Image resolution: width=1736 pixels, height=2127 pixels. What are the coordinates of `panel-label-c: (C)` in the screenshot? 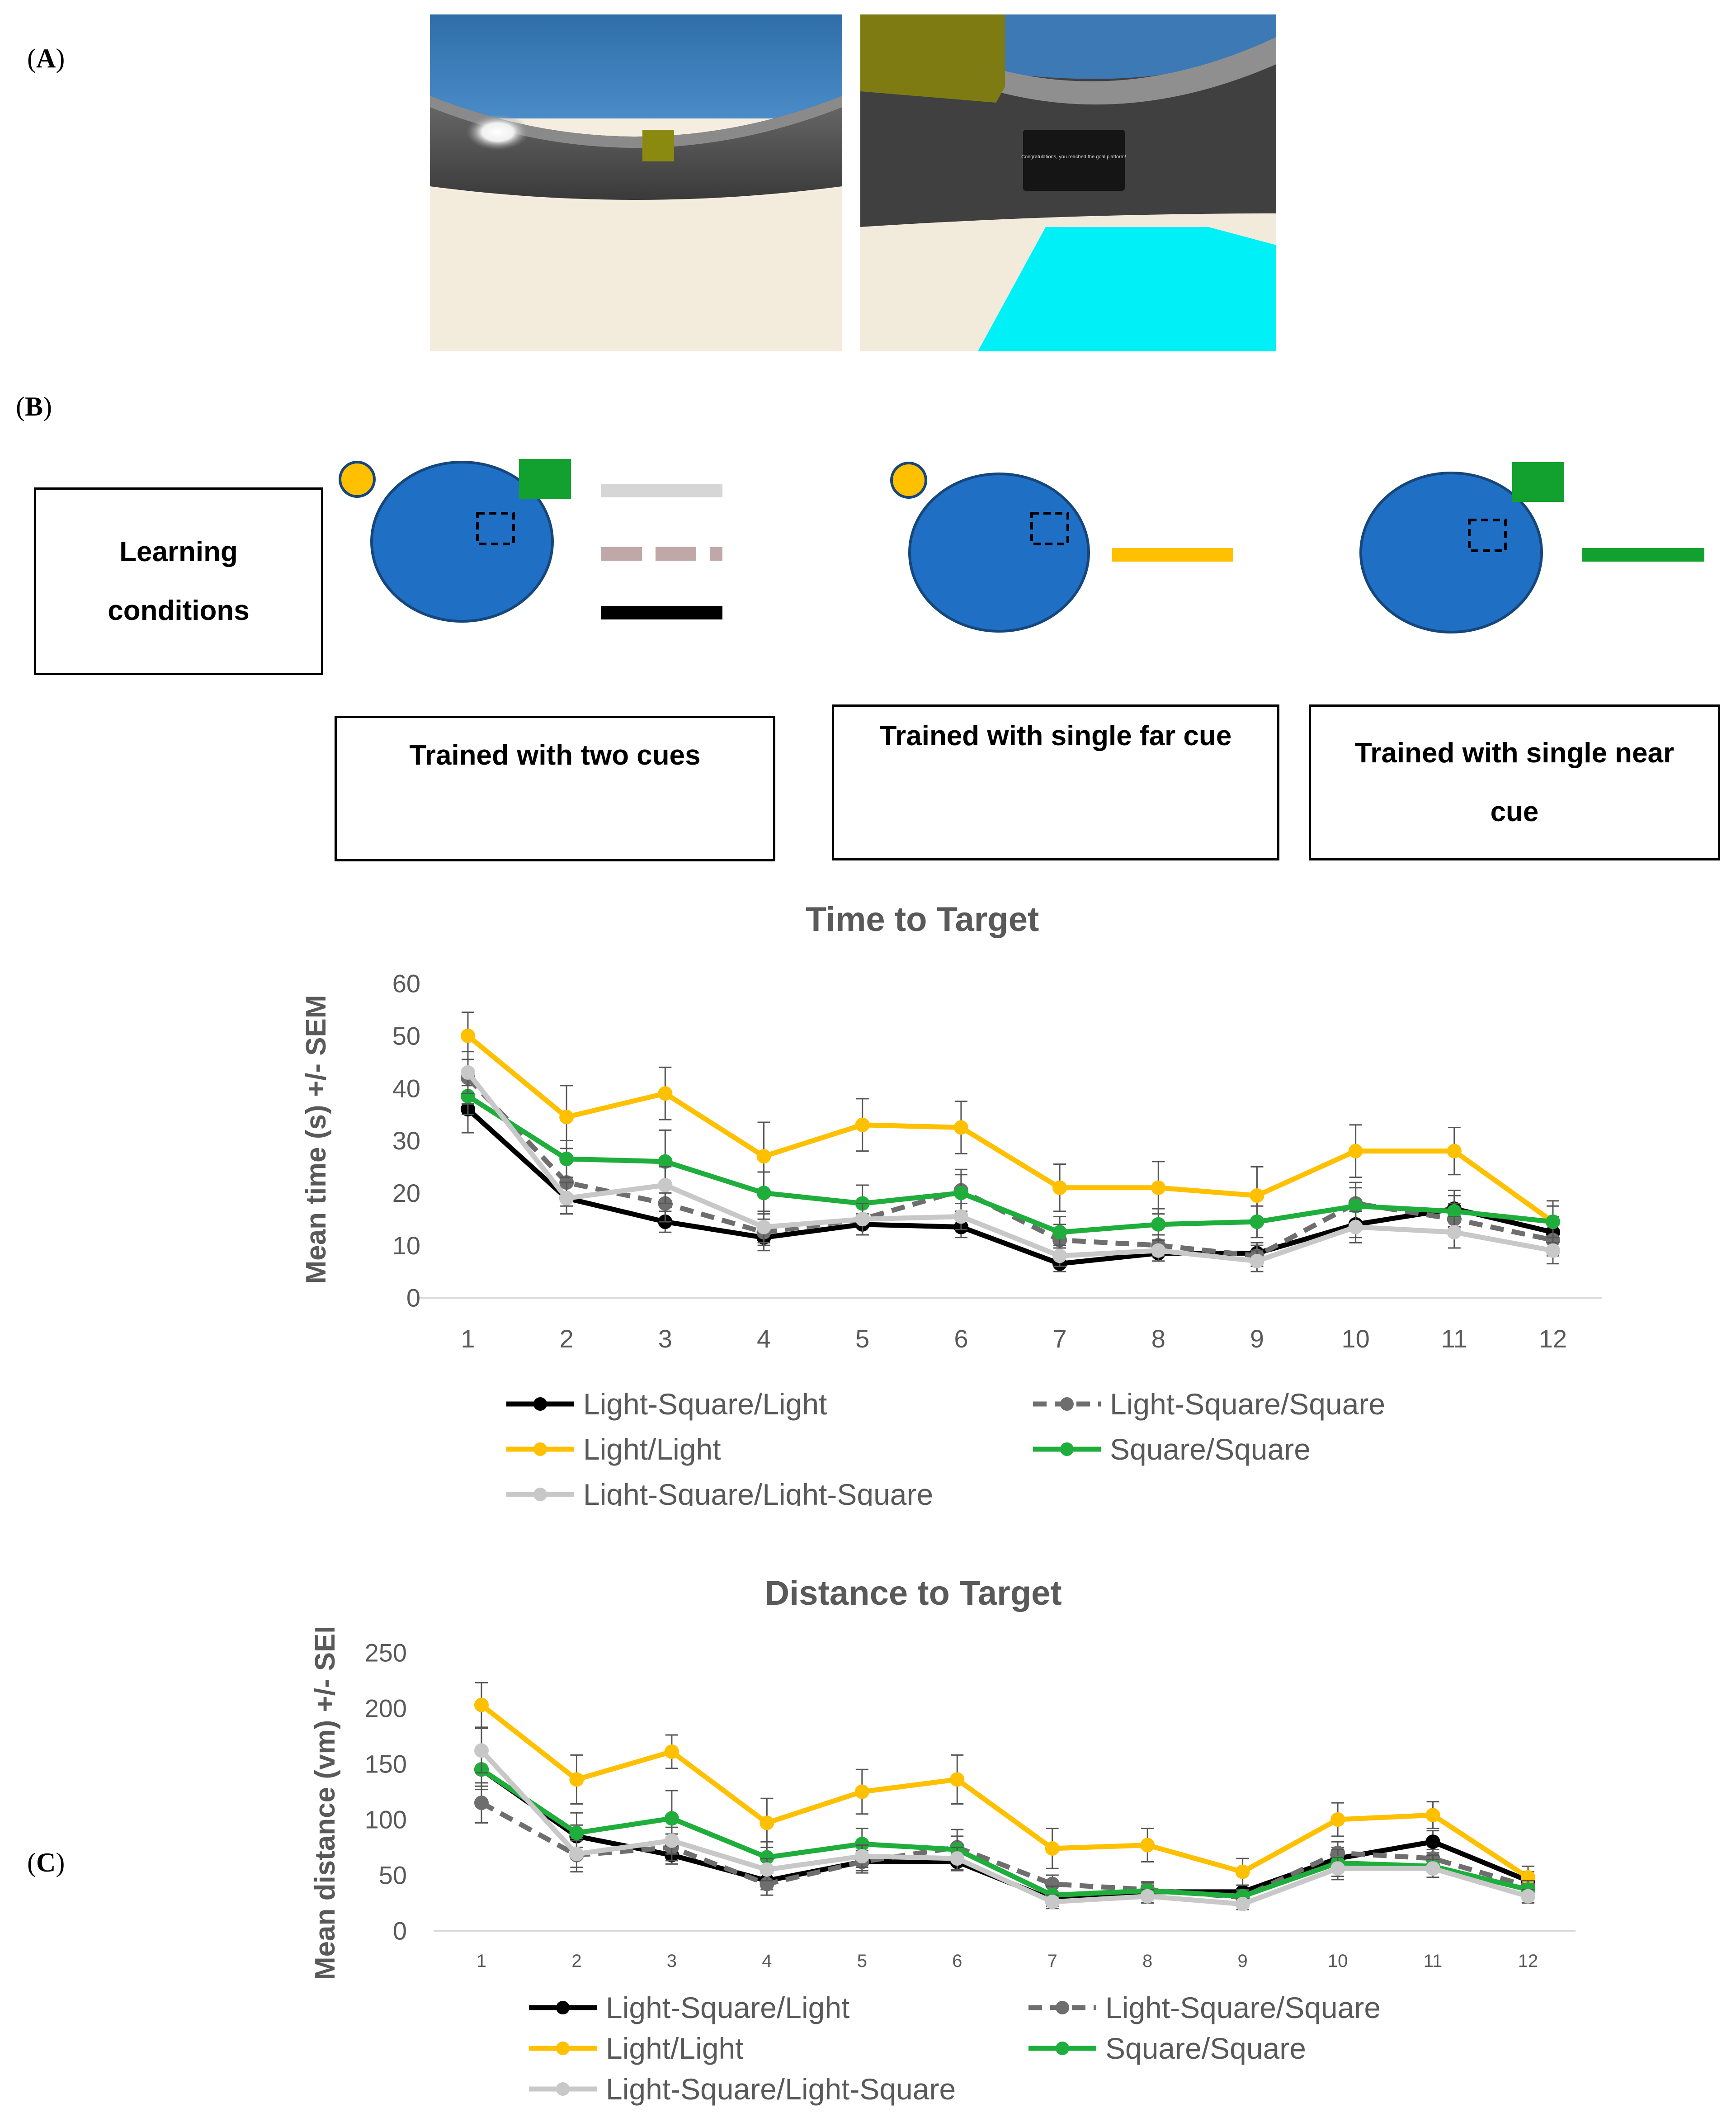 It's located at (46, 1862).